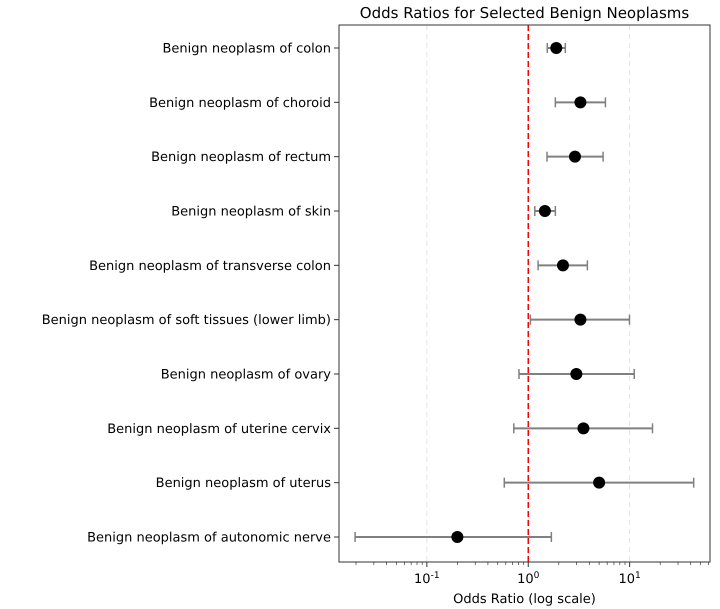 The image size is (720, 609). What do you see at coordinates (210, 266) in the screenshot?
I see `y-tick-label: Benign neoplasm of transverse colon` at bounding box center [210, 266].